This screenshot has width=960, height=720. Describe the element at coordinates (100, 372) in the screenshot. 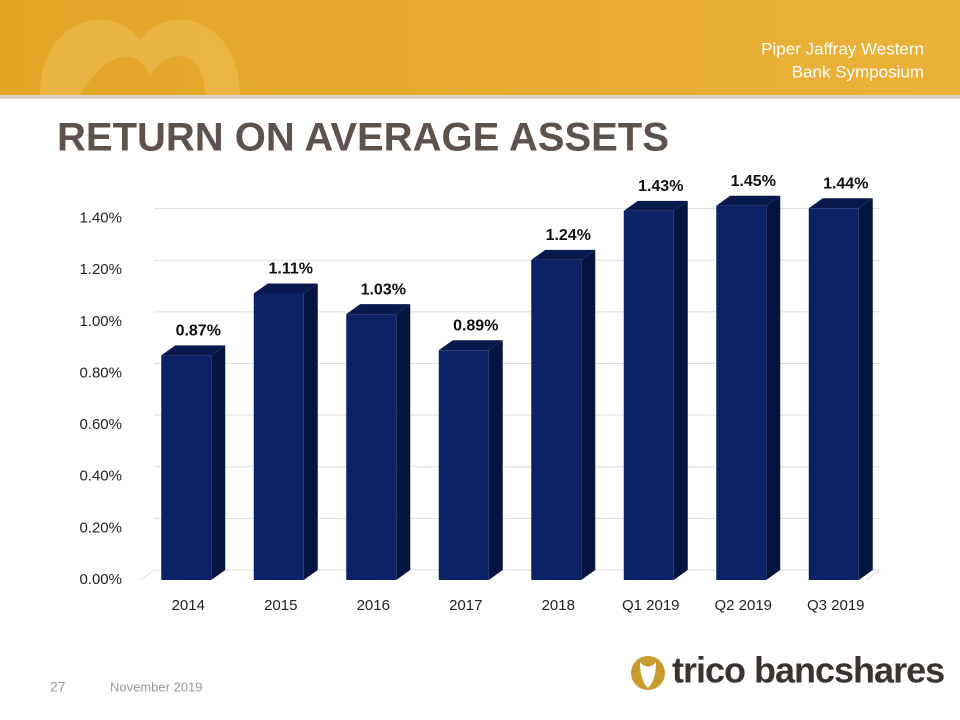

I see `y-tick-label: 0.80%` at that location.